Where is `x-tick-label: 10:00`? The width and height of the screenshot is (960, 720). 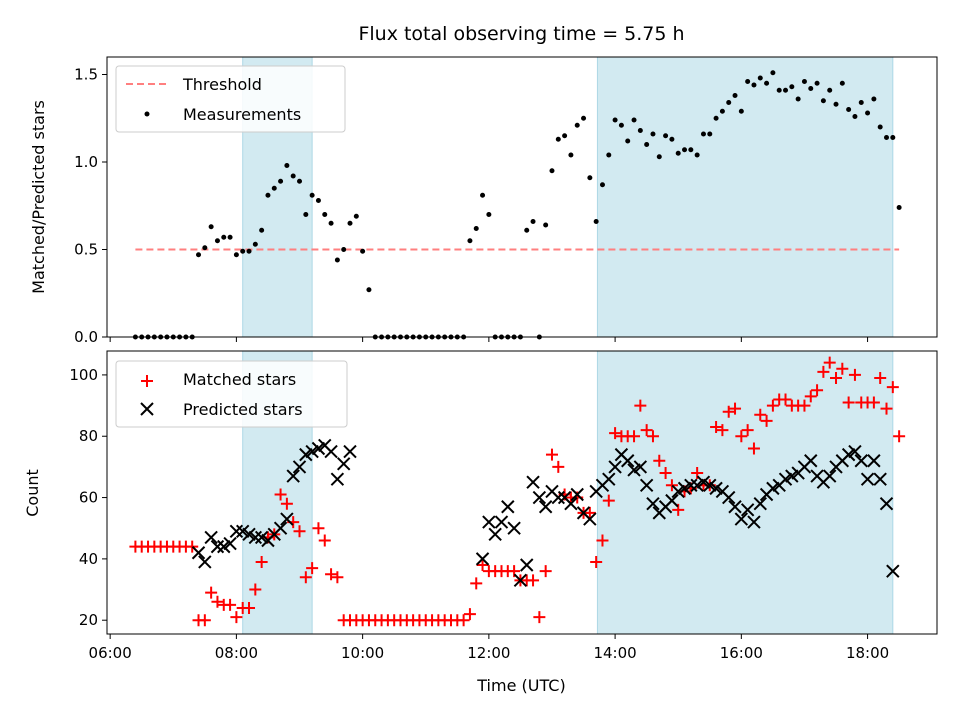 x-tick-label: 10:00 is located at coordinates (362, 653).